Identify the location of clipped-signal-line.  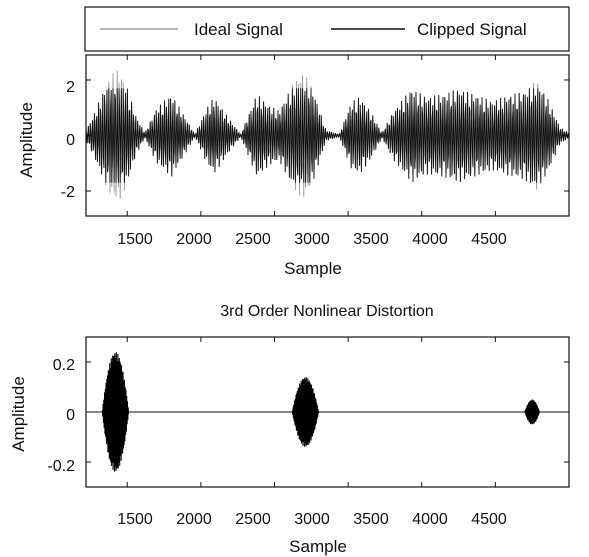
(327, 135).